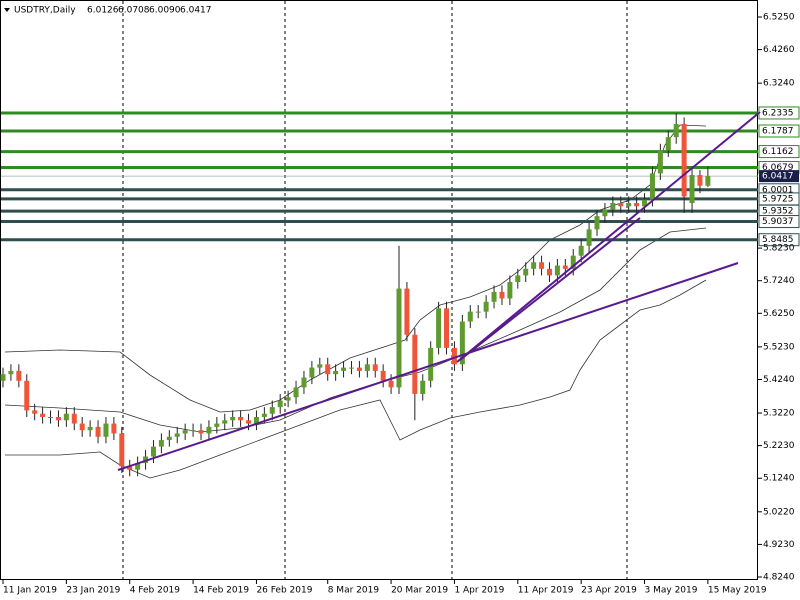 The height and width of the screenshot is (600, 800). I want to click on level-label: 5.9037, so click(778, 222).